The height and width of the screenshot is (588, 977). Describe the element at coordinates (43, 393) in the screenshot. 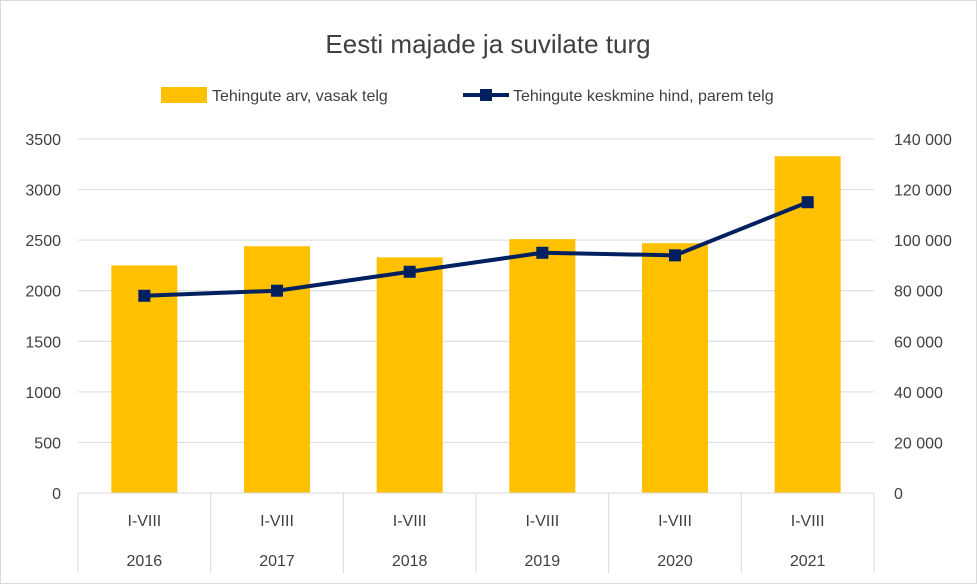

I see `left-tick-label: 1000` at that location.